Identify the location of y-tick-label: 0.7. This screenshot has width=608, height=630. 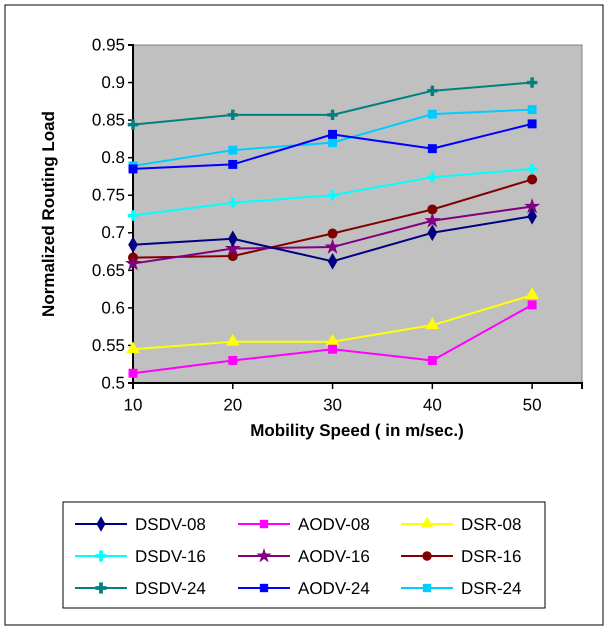
(113, 232).